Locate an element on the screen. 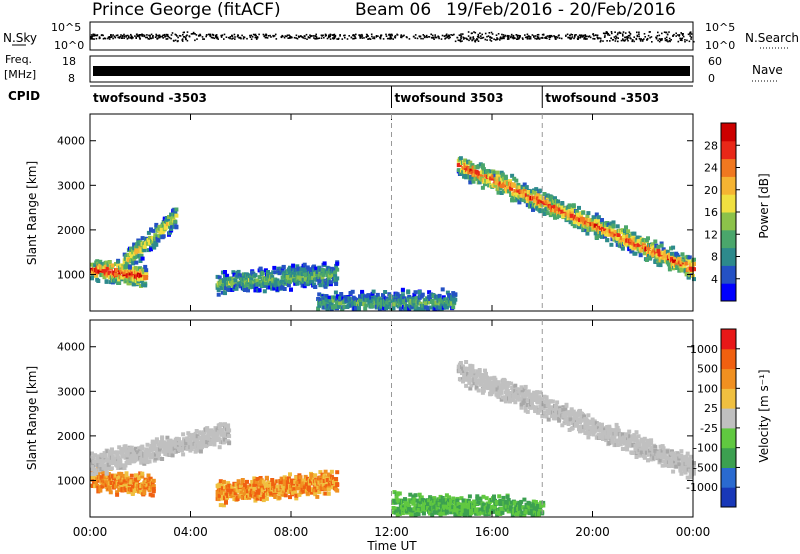 The image size is (800, 554). scatter-evening-ground-scatter is located at coordinates (576, 420).